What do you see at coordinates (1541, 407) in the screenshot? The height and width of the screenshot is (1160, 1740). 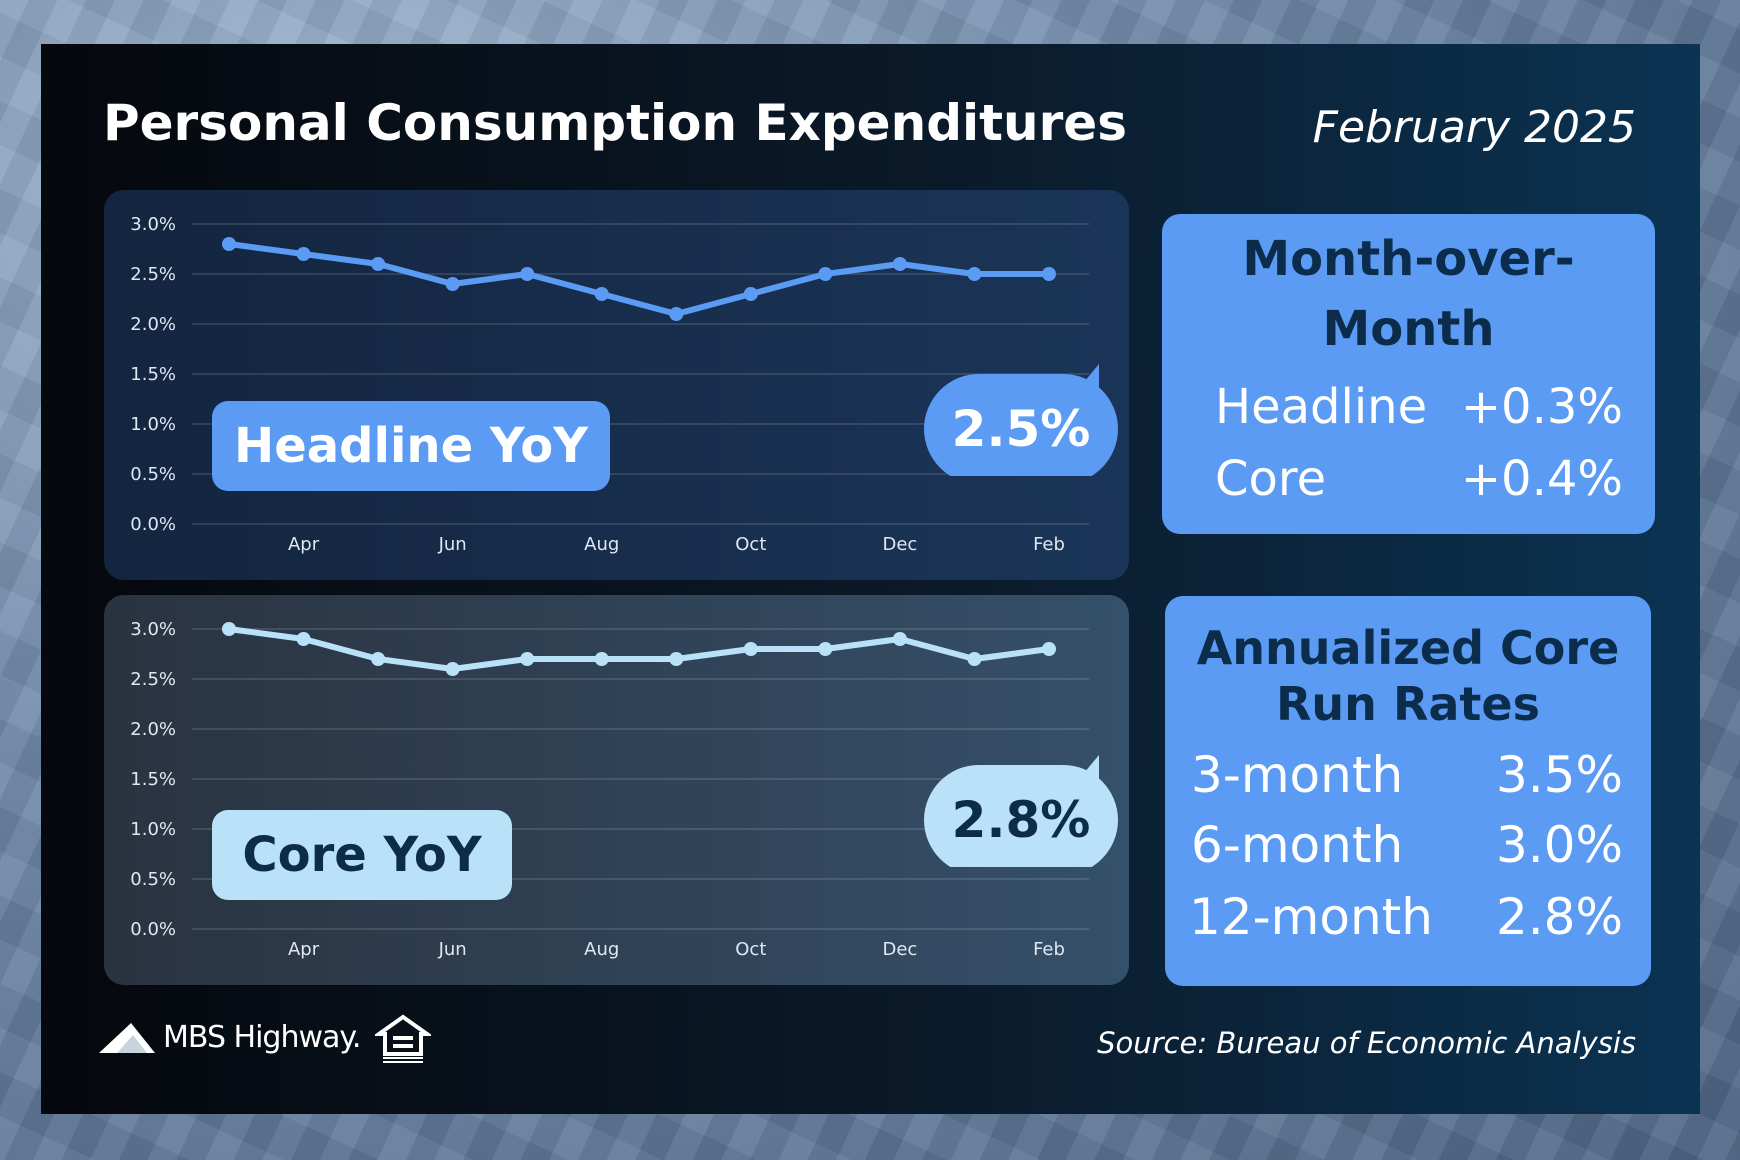 I see `mom-row-value: +0.3%` at bounding box center [1541, 407].